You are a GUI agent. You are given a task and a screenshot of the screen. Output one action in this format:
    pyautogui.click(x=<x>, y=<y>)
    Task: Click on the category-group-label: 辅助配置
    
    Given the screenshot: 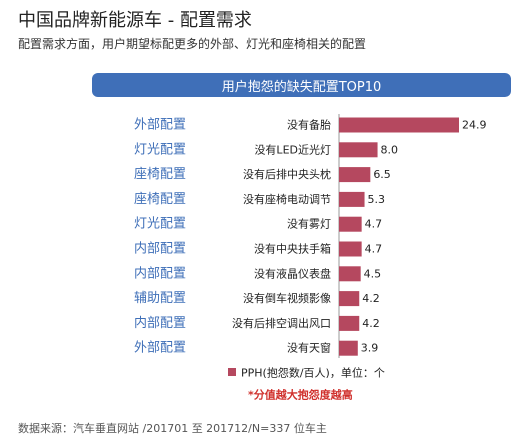 What is the action you would take?
    pyautogui.click(x=160, y=298)
    